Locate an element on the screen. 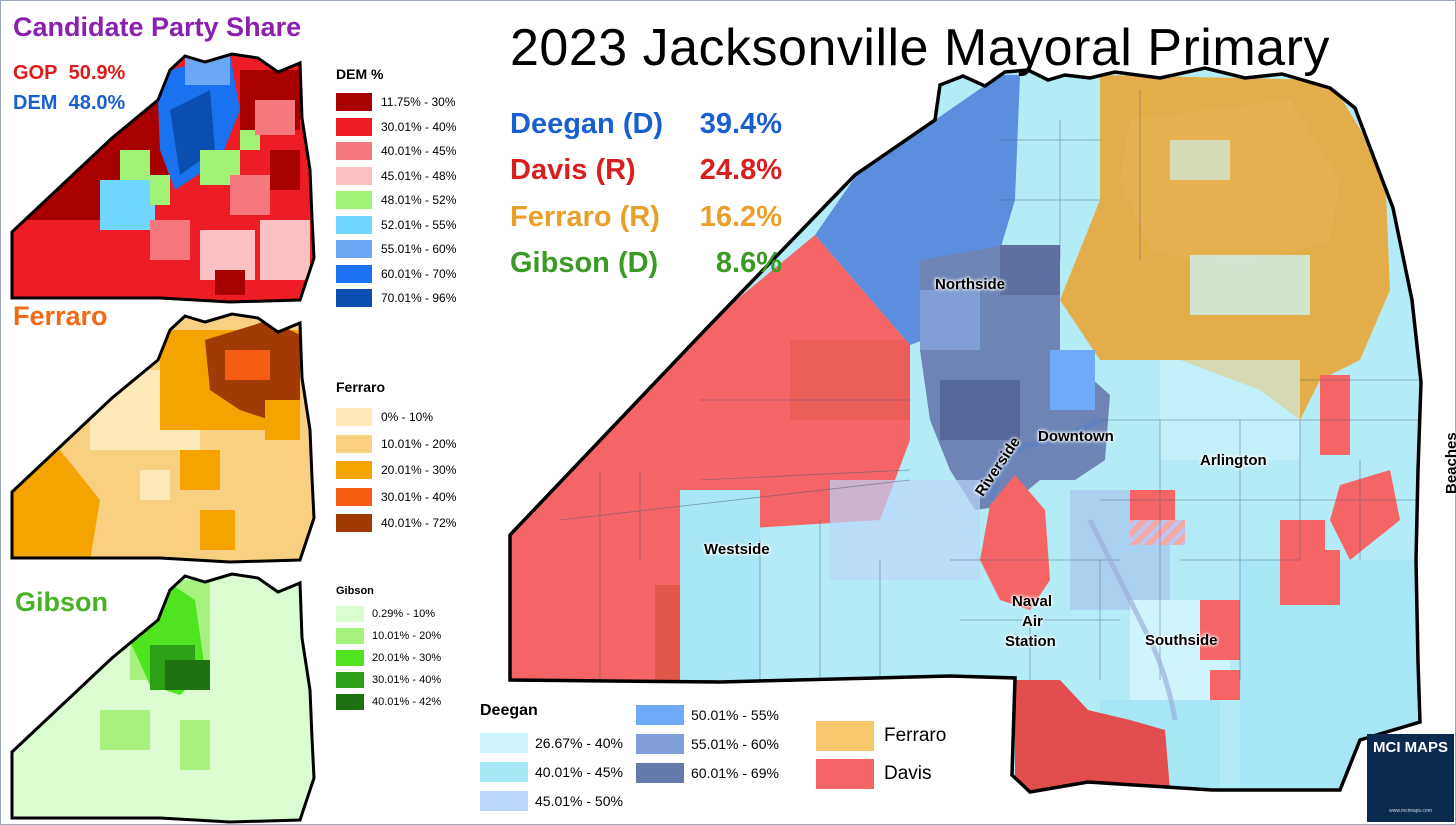  legend-label: 60.01% - 69% is located at coordinates (735, 772).